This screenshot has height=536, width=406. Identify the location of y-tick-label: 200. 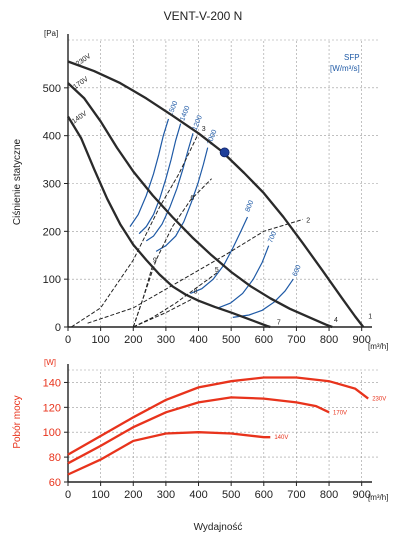
(52, 232).